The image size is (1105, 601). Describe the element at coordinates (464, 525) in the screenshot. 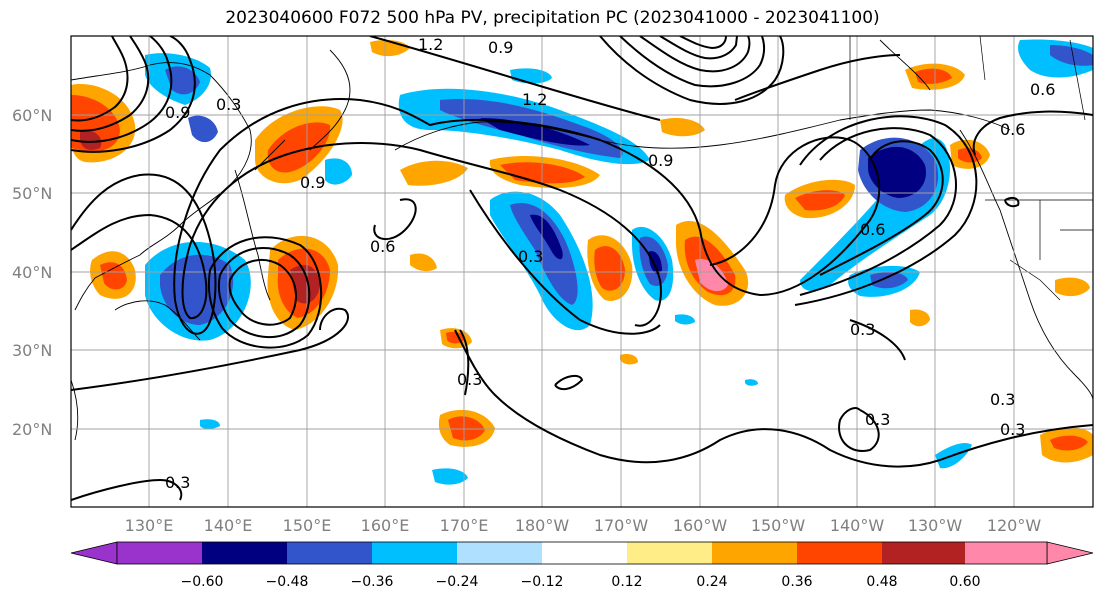

I see `lon-label: 170°E` at that location.